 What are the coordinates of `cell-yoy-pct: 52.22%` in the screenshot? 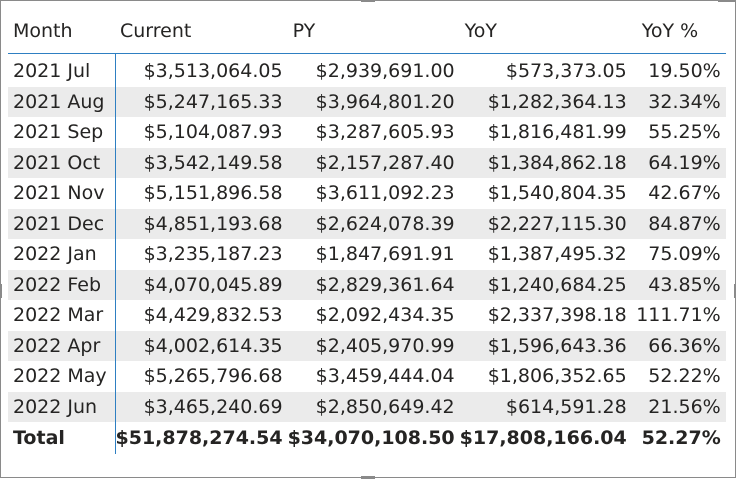 It's located at (684, 376).